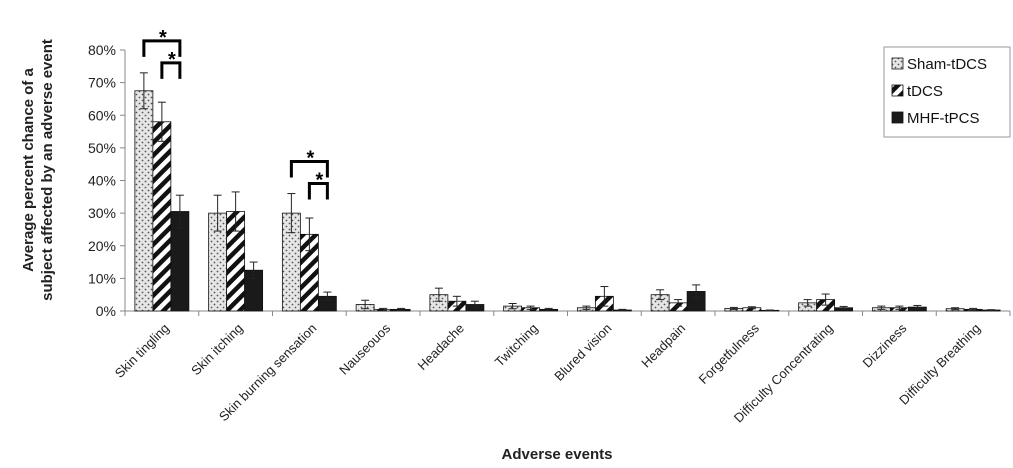  Describe the element at coordinates (582, 352) in the screenshot. I see `category-label-blured-vision: Blured vision` at that location.